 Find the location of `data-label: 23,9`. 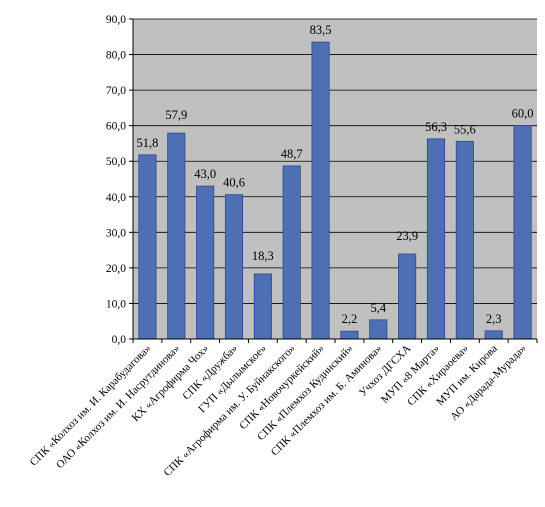

data-label: 23,9 is located at coordinates (407, 236).